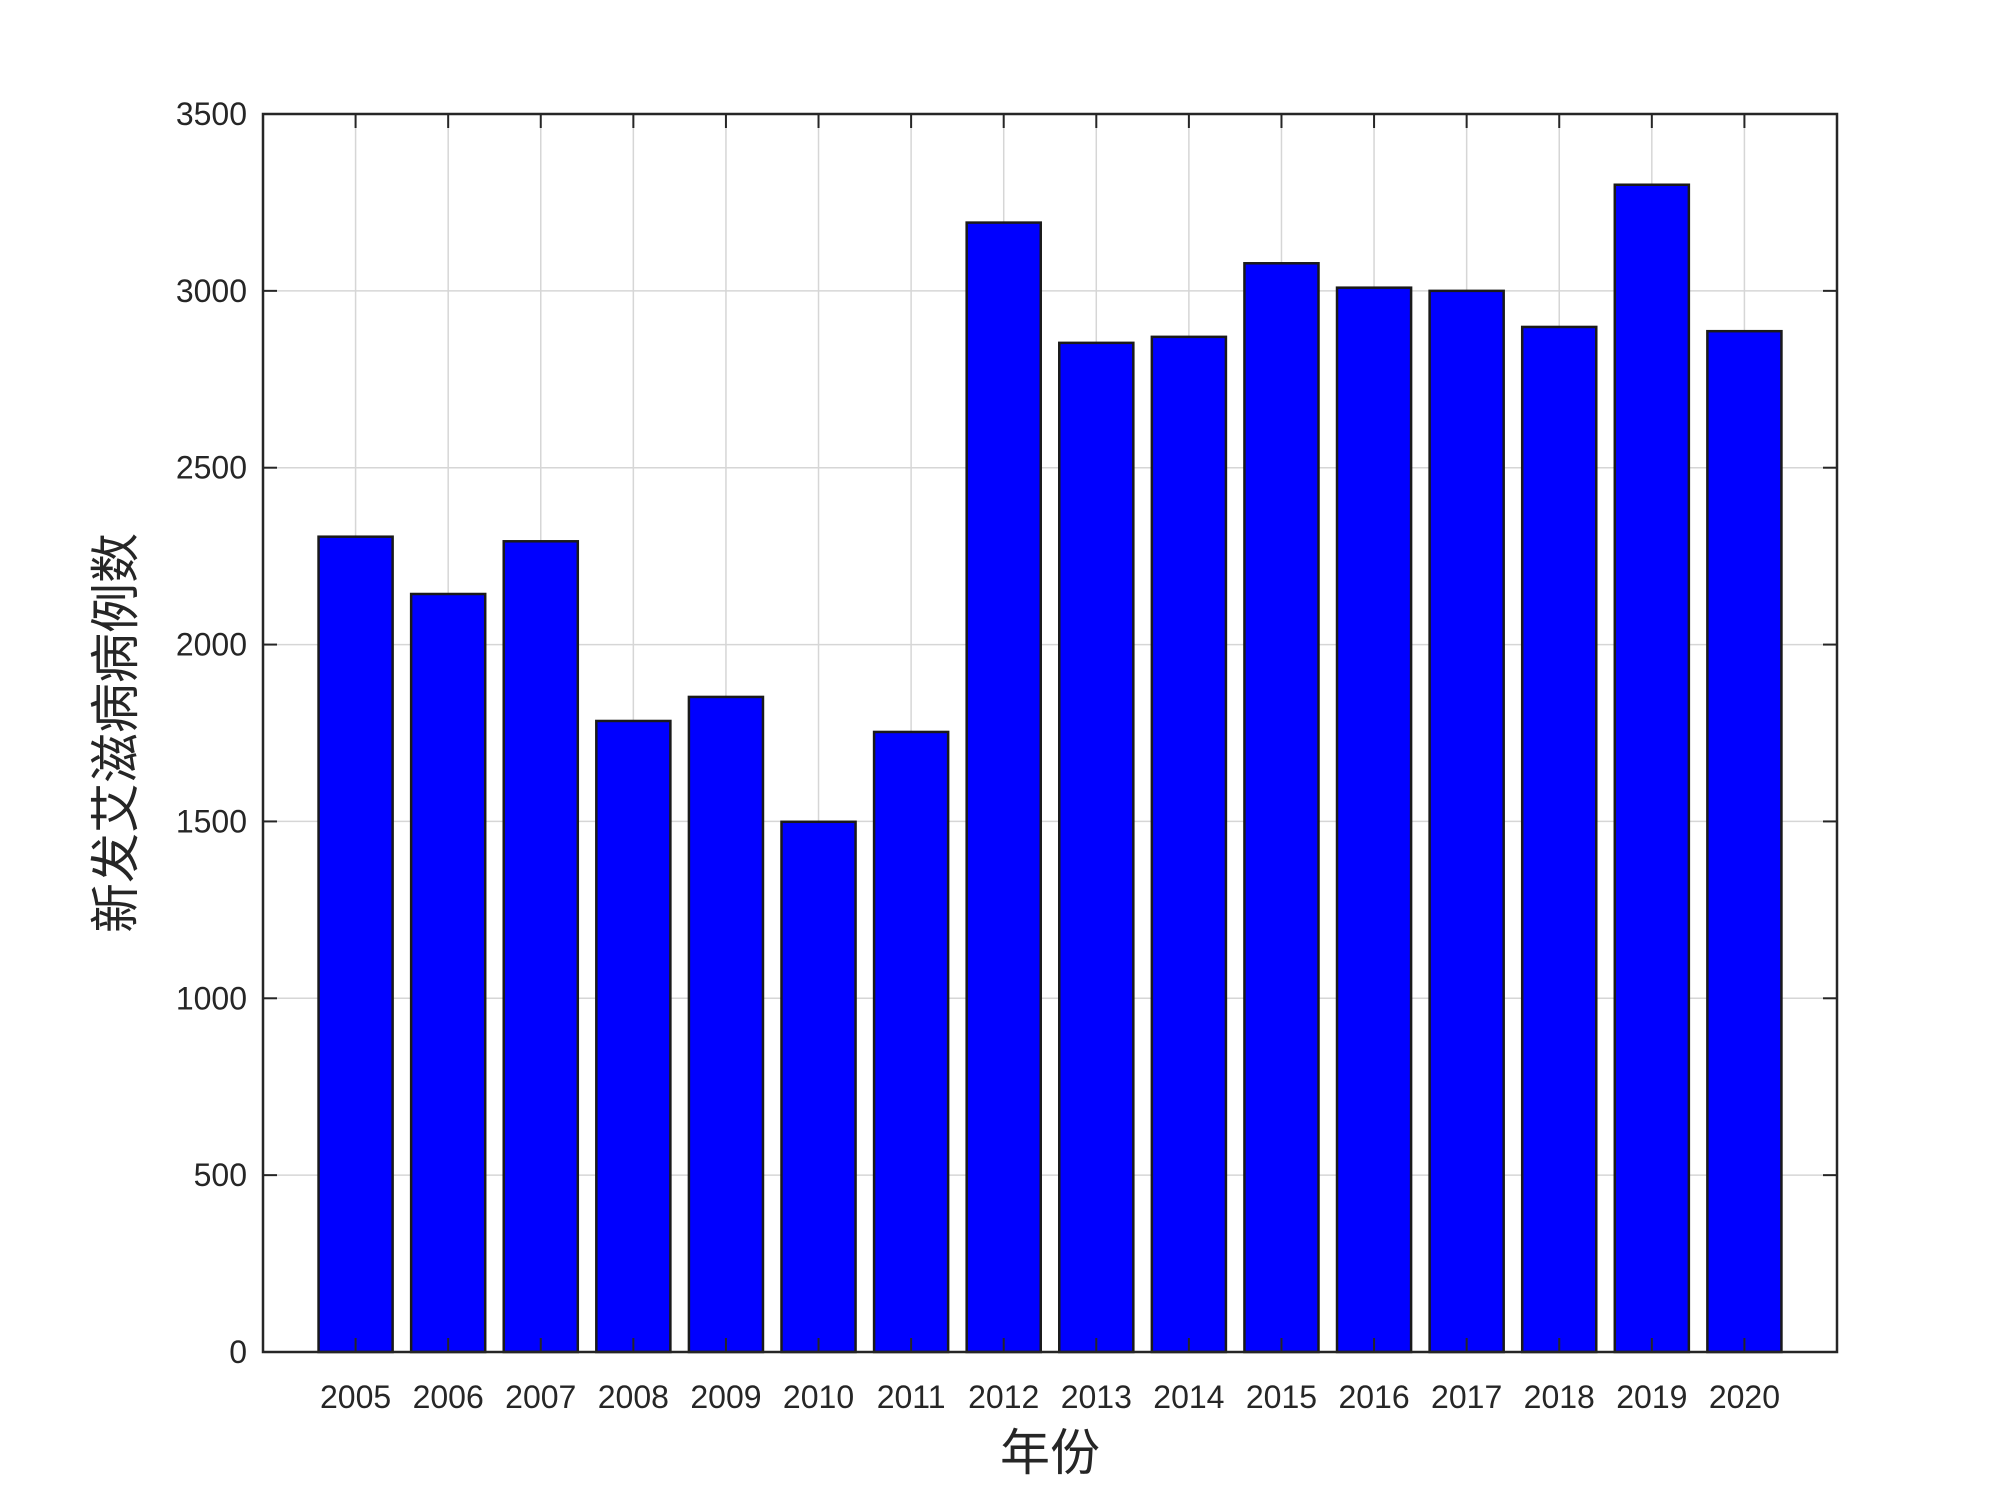 This screenshot has width=2000, height=1499. What do you see at coordinates (1651, 1397) in the screenshot?
I see `x-tick-label: 2019` at bounding box center [1651, 1397].